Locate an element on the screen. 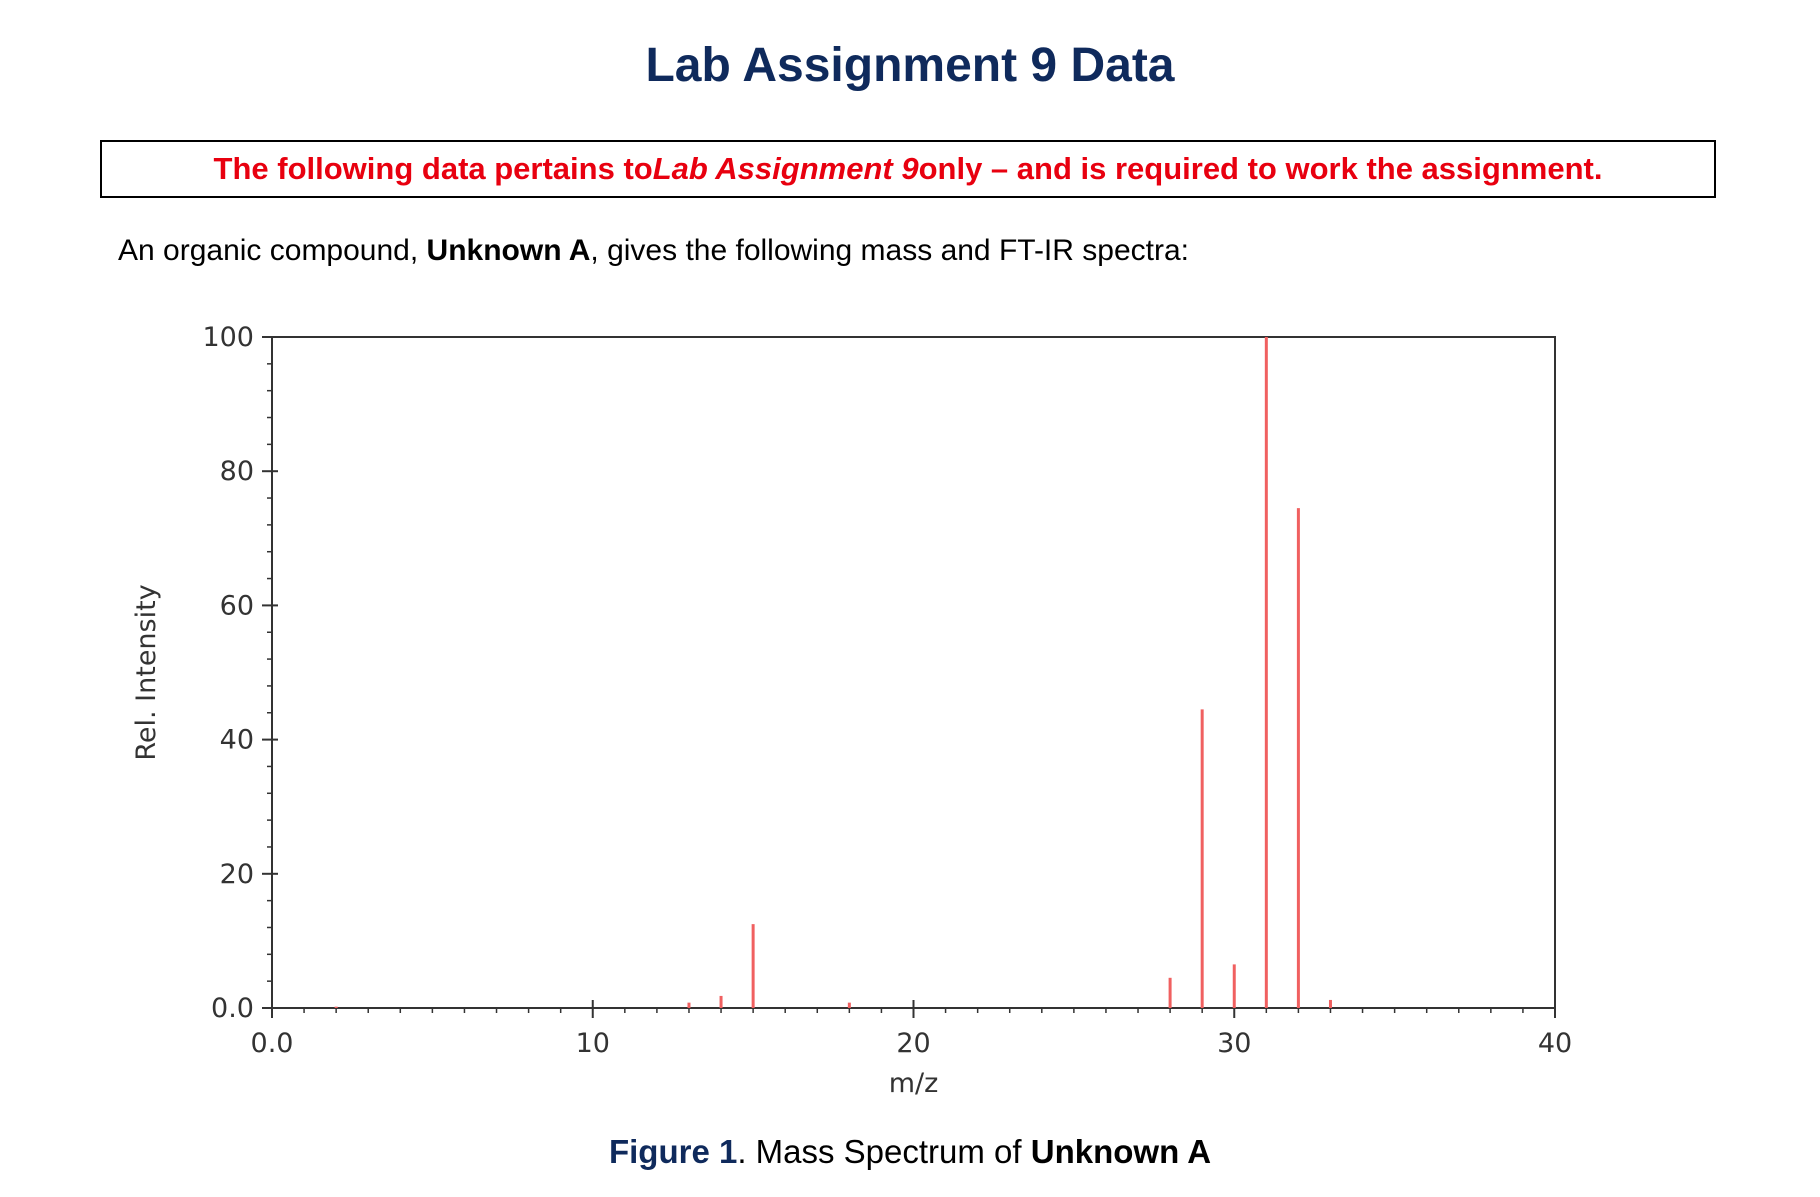 The image size is (1820, 1197). y-tick-label: 40 is located at coordinates (237, 740).